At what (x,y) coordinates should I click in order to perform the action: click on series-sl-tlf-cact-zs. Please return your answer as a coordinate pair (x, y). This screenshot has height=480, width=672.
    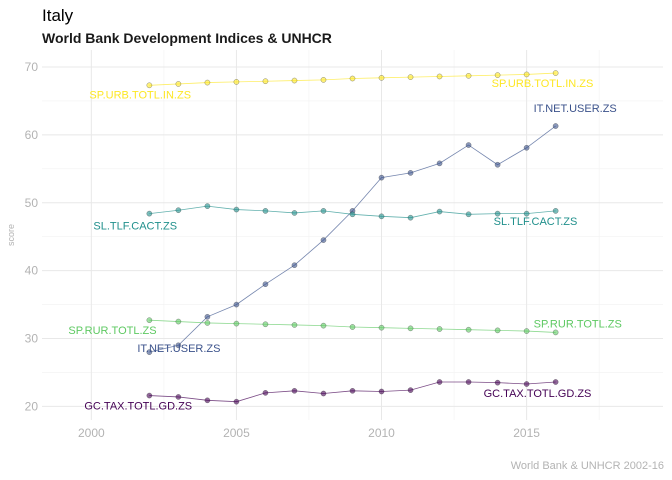
    Looking at the image, I should click on (352, 212).